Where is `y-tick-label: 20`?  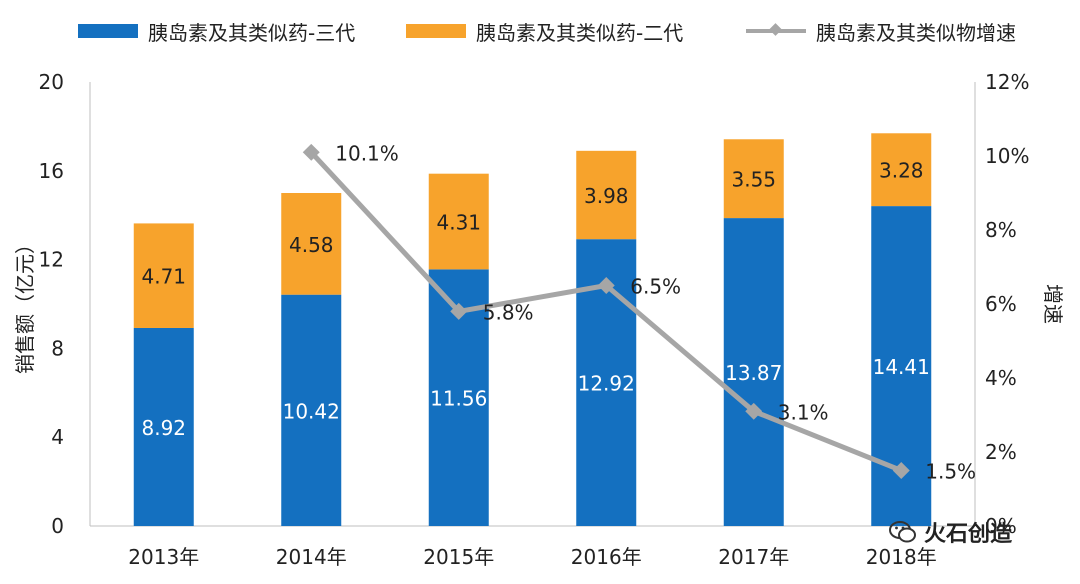 y-tick-label: 20 is located at coordinates (51, 82).